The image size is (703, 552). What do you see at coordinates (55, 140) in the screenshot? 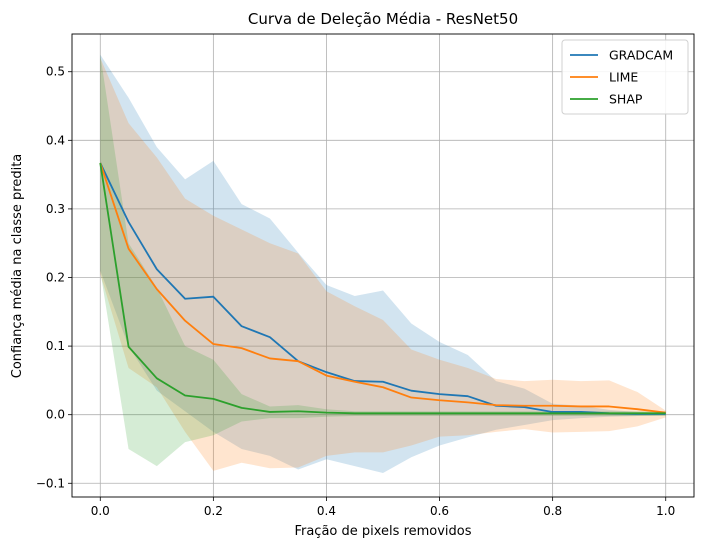
I see `y-tick-label: 0.4` at bounding box center [55, 140].